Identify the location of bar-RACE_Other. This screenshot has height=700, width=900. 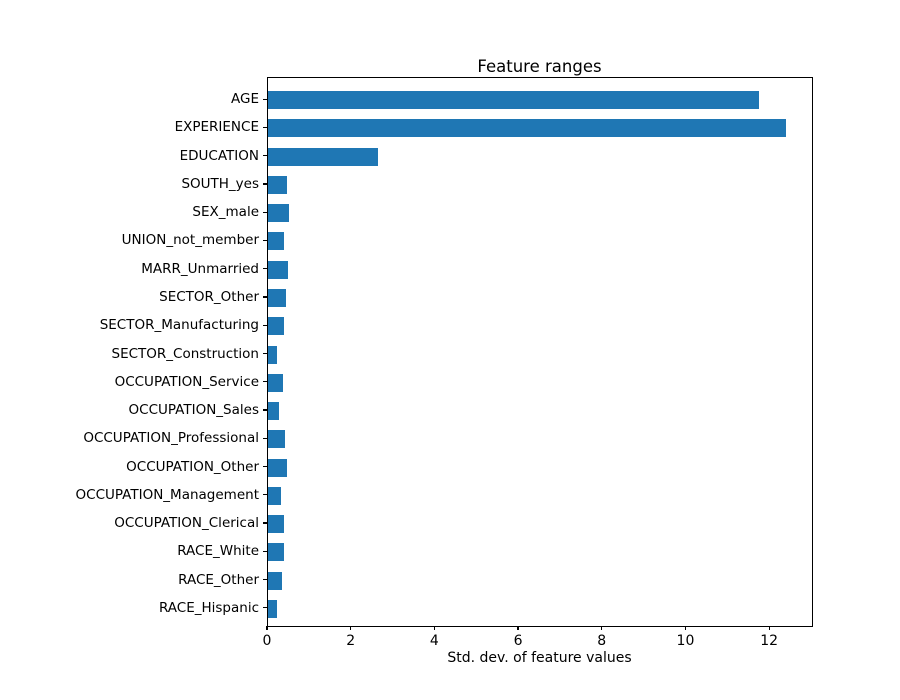
(275, 580).